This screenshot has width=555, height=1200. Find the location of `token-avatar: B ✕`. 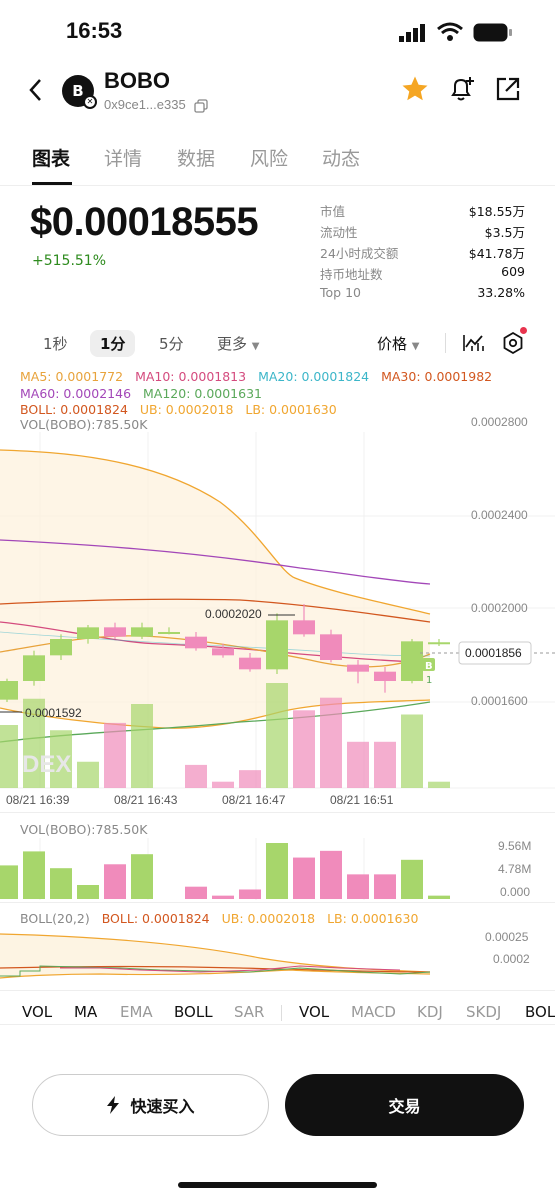

token-avatar: B ✕ is located at coordinates (79, 92).